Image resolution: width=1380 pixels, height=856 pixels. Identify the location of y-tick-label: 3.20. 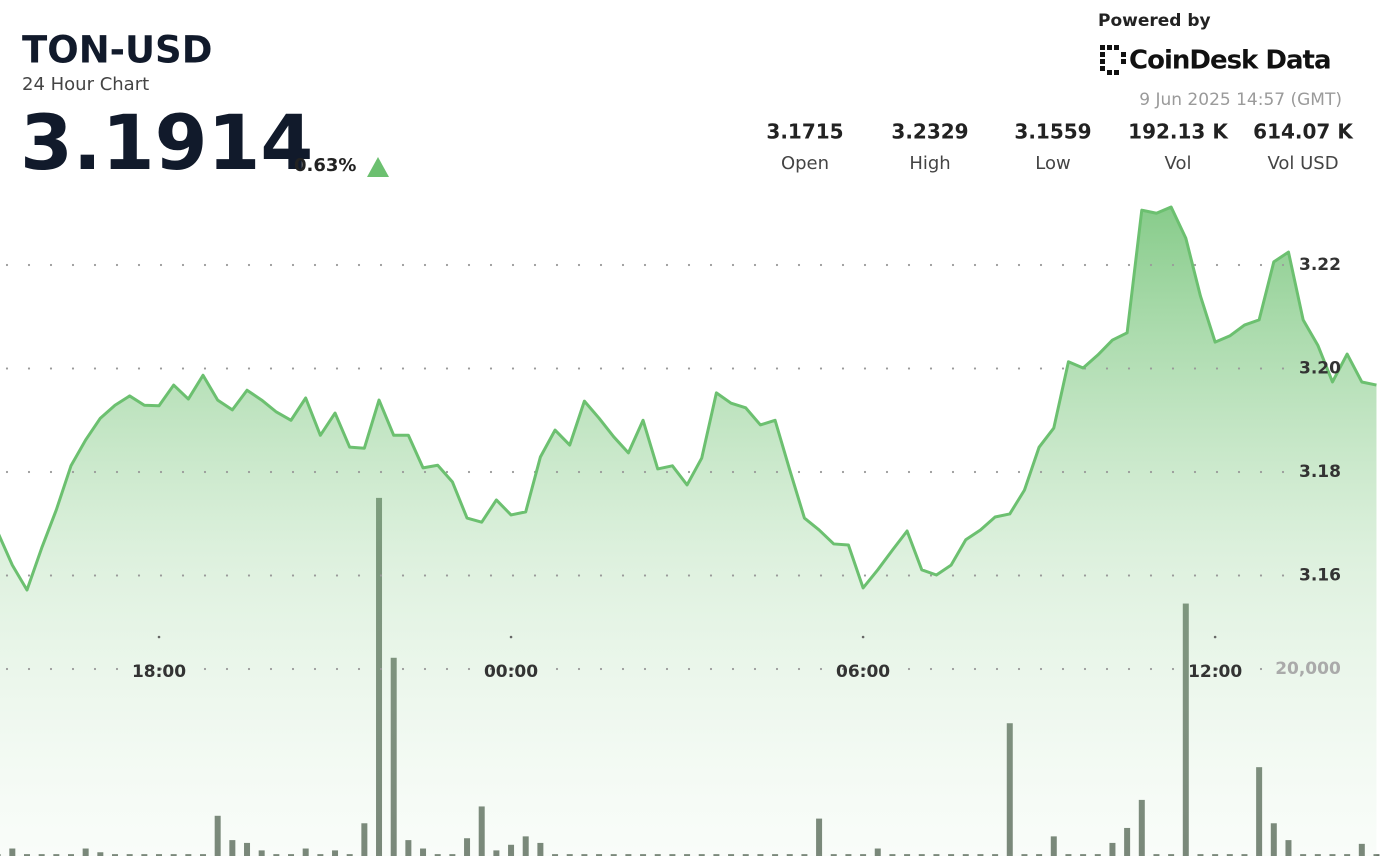
(1320, 369).